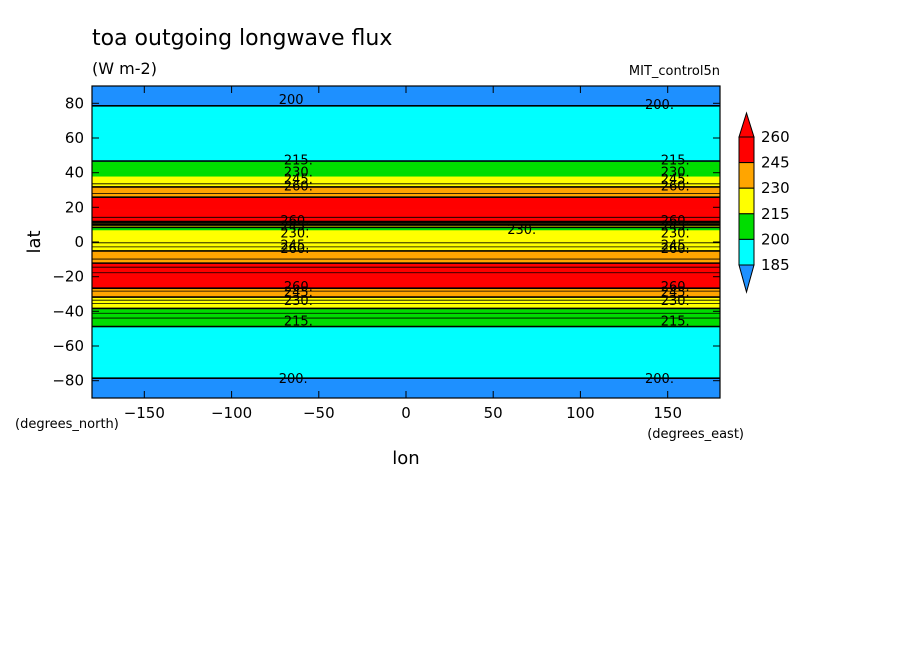  I want to click on x-tick-label: −150, so click(144, 413).